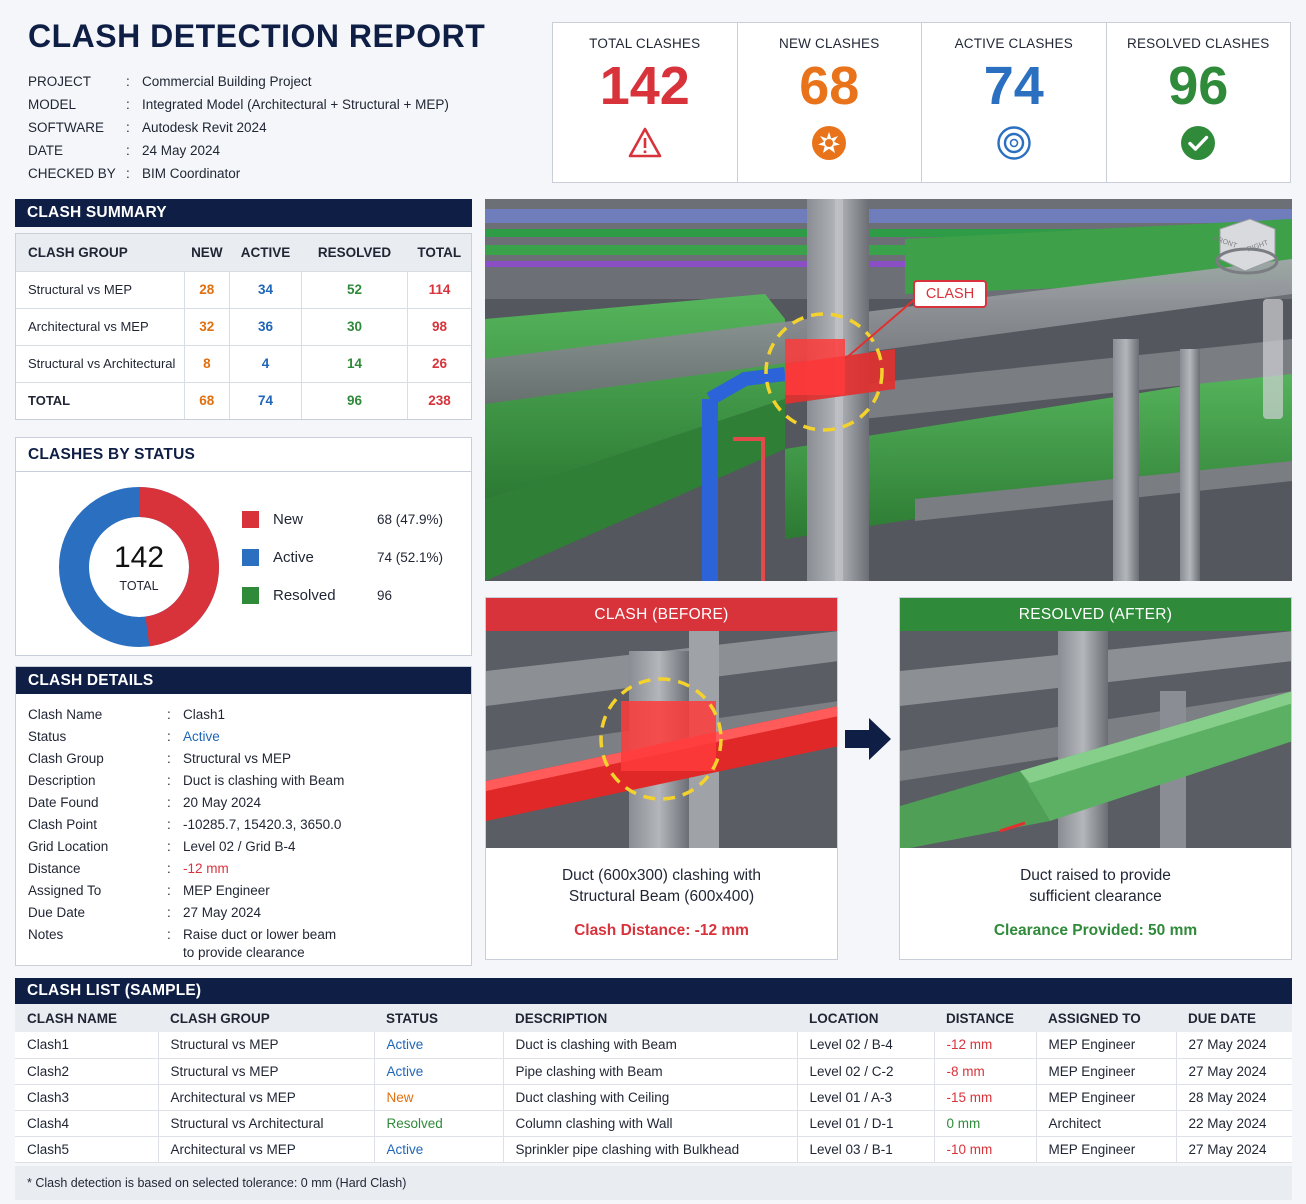 The height and width of the screenshot is (1204, 1306). What do you see at coordinates (865, 1018) in the screenshot?
I see `column-header: LOCATION` at bounding box center [865, 1018].